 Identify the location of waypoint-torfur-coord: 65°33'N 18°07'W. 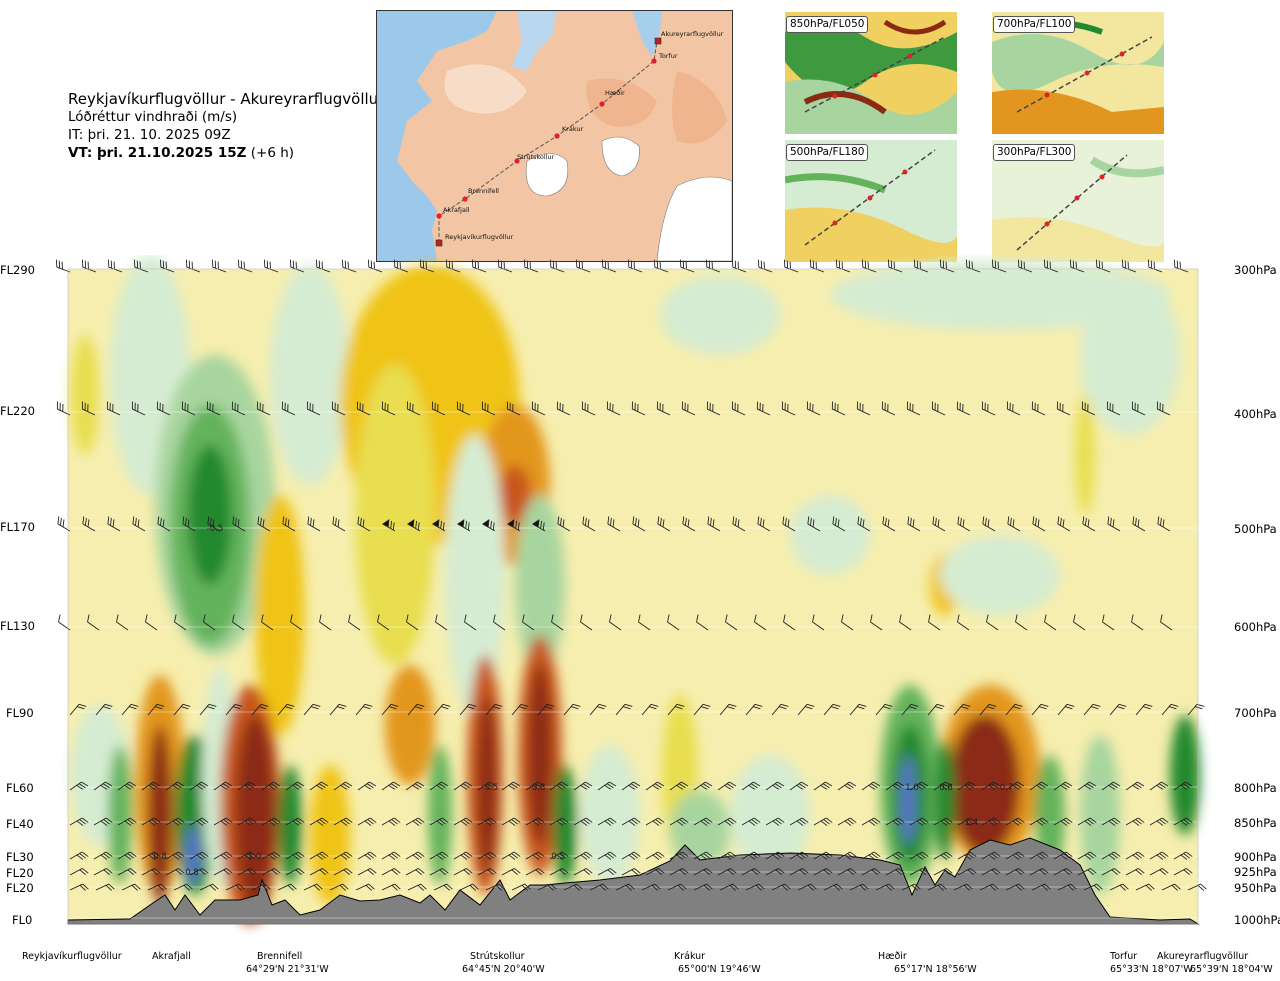
(1151, 969).